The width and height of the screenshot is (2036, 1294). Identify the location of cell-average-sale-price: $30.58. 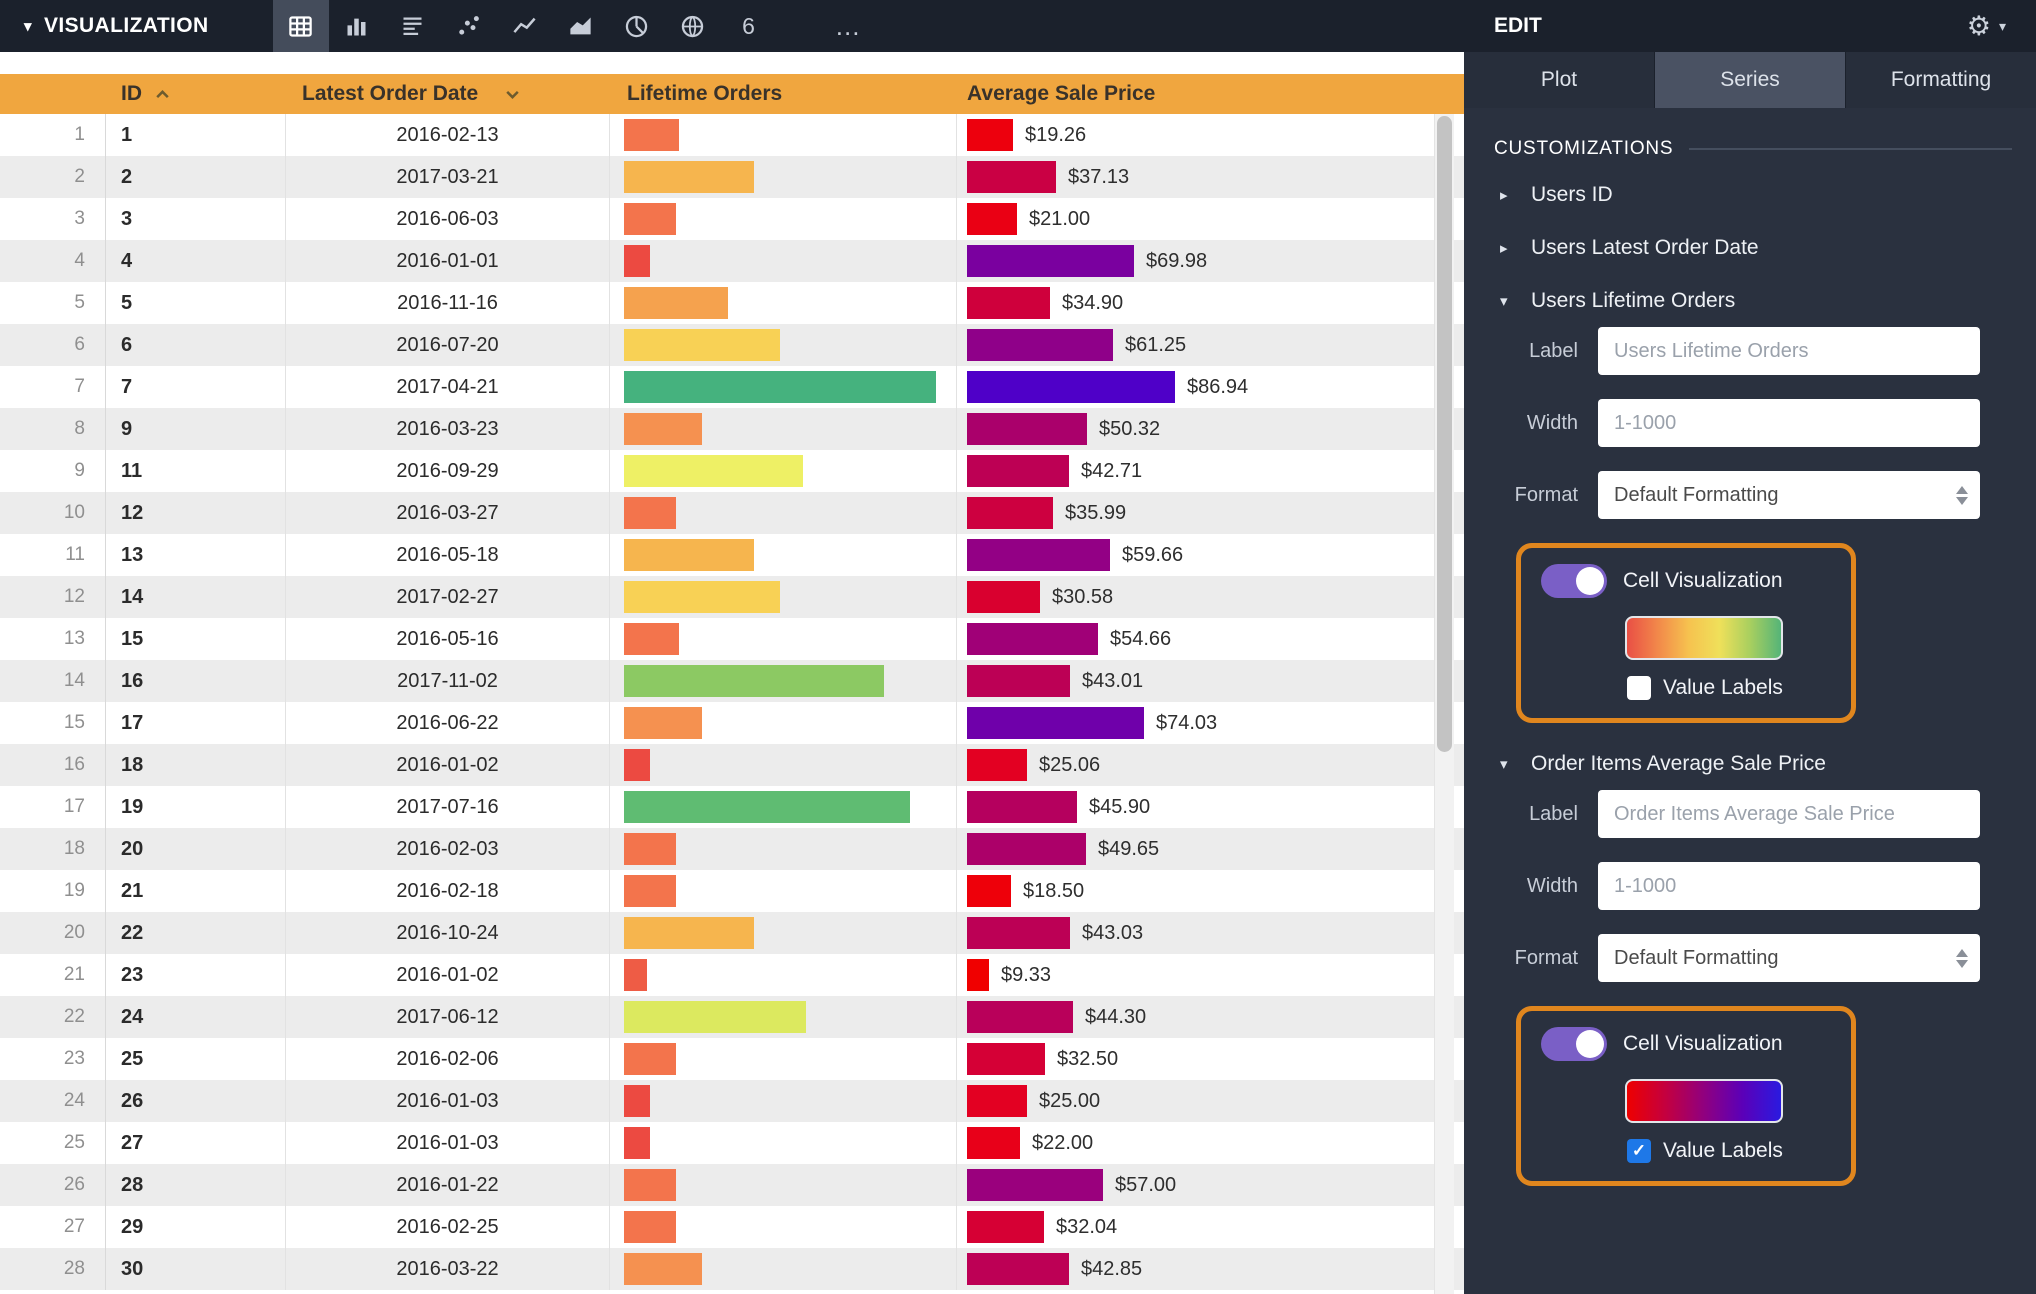
(1210, 597).